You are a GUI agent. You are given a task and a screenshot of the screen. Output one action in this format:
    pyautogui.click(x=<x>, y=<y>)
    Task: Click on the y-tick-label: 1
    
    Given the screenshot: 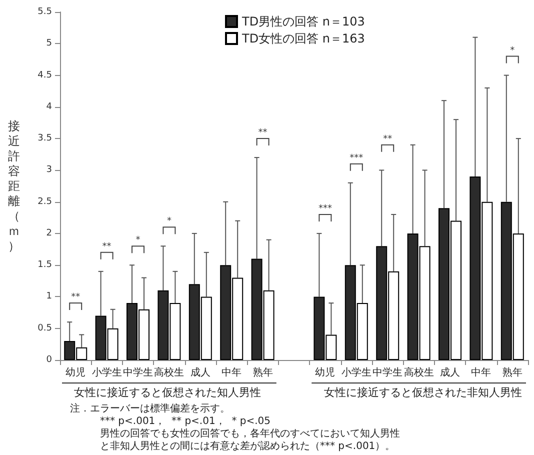 What is the action you would take?
    pyautogui.click(x=49, y=297)
    